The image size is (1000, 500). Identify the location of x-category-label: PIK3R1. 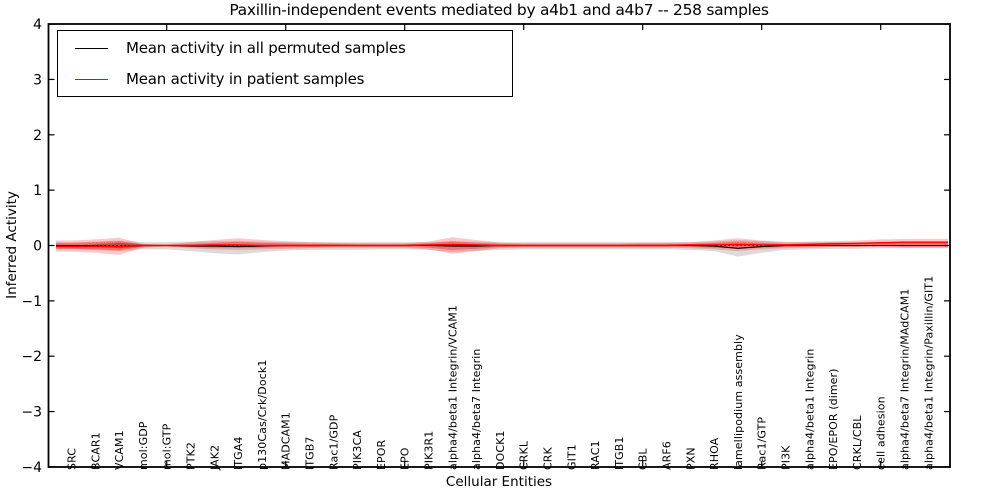
(429, 450).